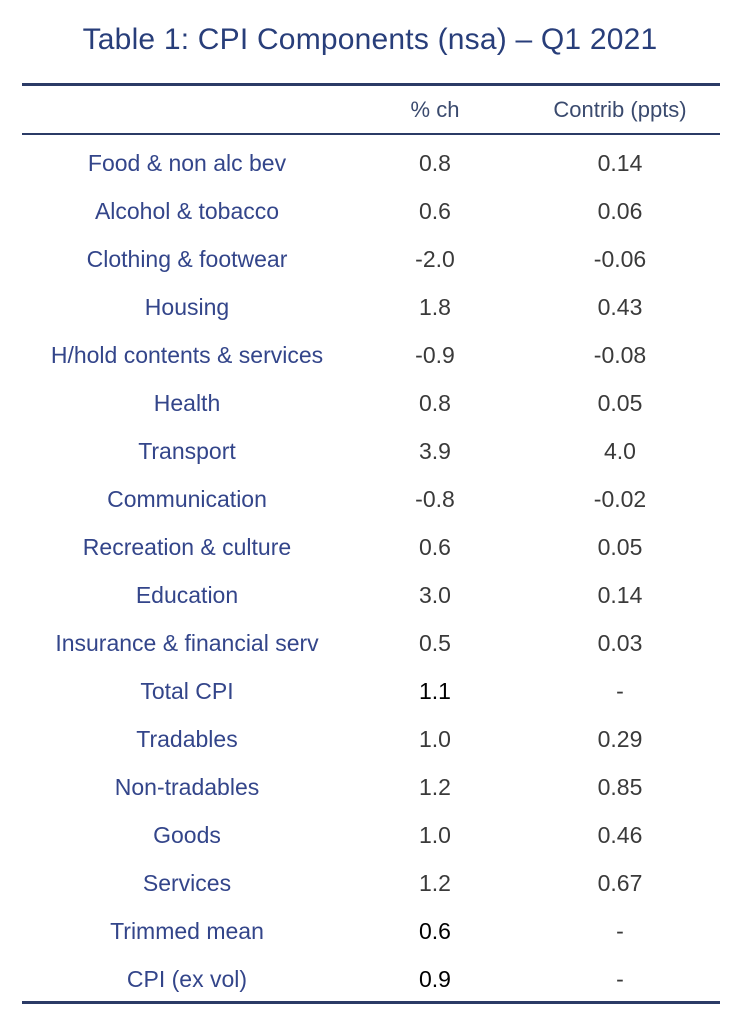  I want to click on table-row: Recreation & culture 0.6 0.05, so click(370, 547).